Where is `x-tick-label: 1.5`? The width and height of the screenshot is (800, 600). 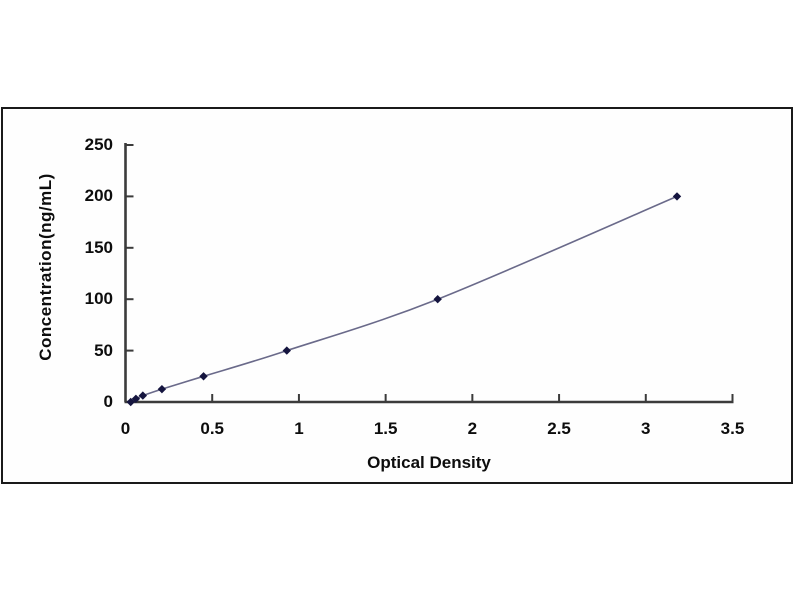
x-tick-label: 1.5 is located at coordinates (385, 428).